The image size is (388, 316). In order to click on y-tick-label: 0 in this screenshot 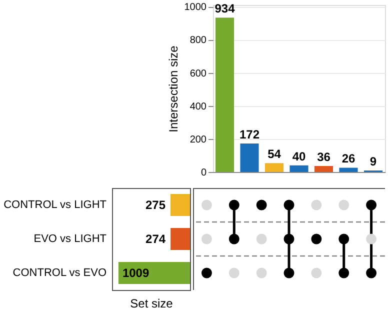, I will do `click(203, 173)`.